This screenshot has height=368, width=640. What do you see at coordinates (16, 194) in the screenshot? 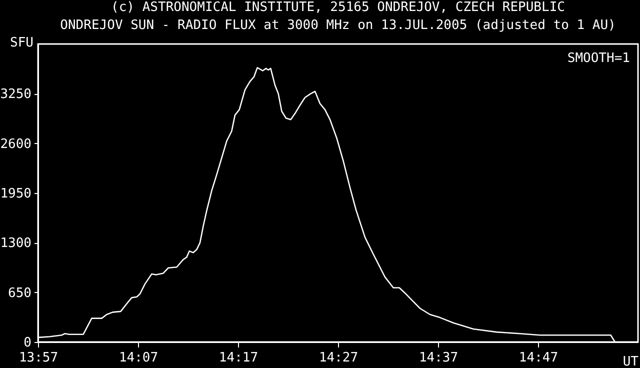
I see `y-tick-label: 1950` at bounding box center [16, 194].